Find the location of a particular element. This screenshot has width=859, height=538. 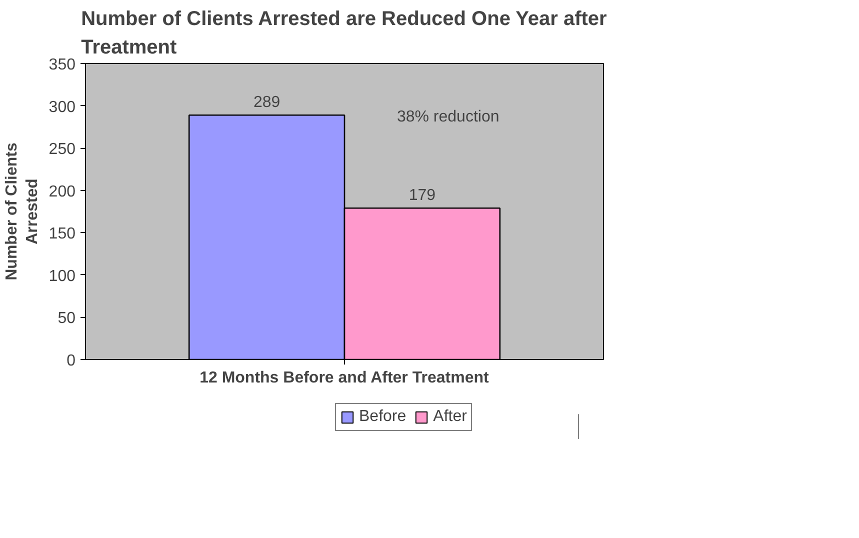

y-tick-label: 300 is located at coordinates (62, 107).